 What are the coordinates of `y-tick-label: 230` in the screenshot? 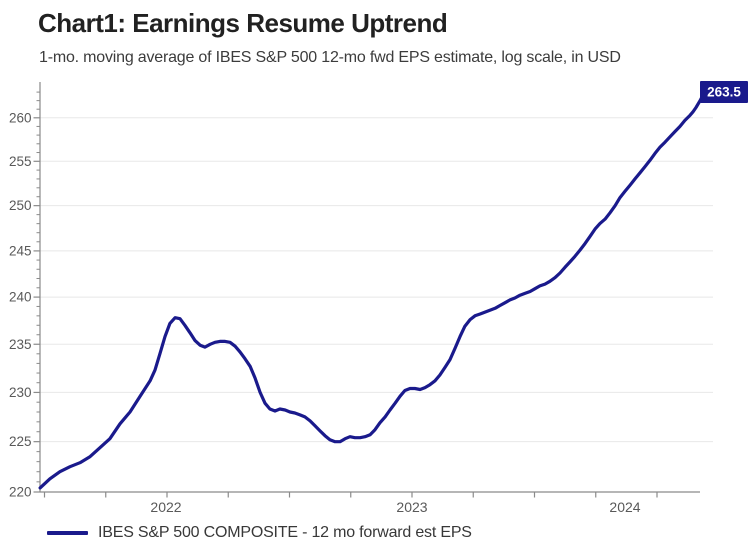 It's located at (20, 392).